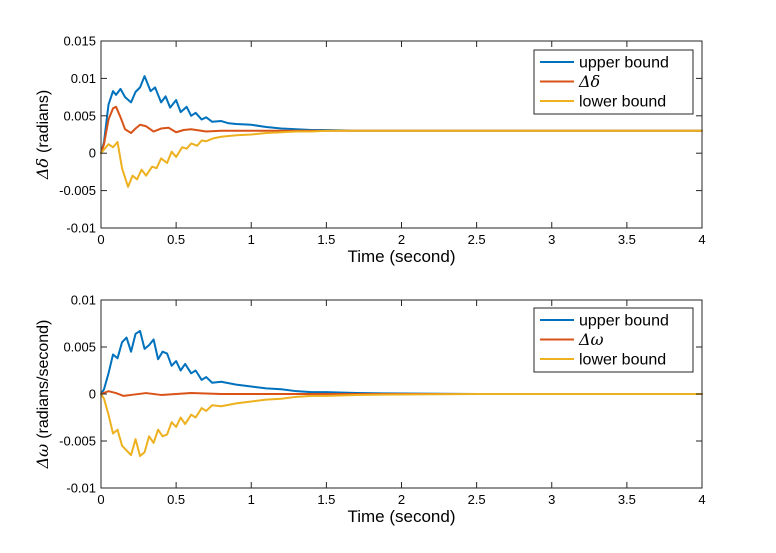 Image resolution: width=776 pixels, height=553 pixels. I want to click on y-axis-label-text: (radians/second), so click(43, 379).